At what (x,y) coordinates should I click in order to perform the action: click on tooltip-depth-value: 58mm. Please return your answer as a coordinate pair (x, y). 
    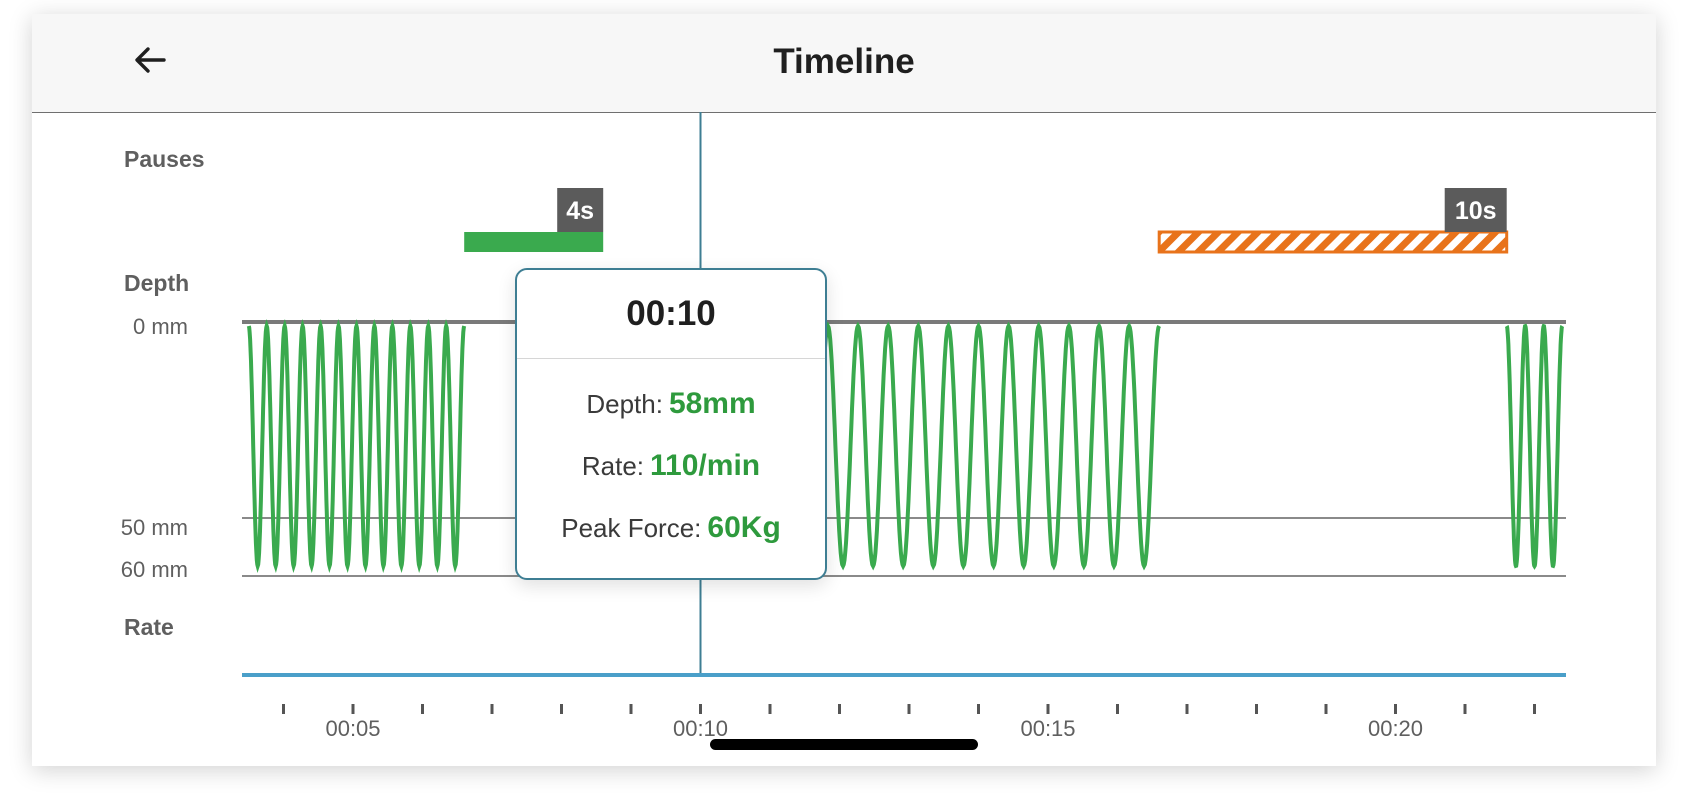
    Looking at the image, I should click on (712, 403).